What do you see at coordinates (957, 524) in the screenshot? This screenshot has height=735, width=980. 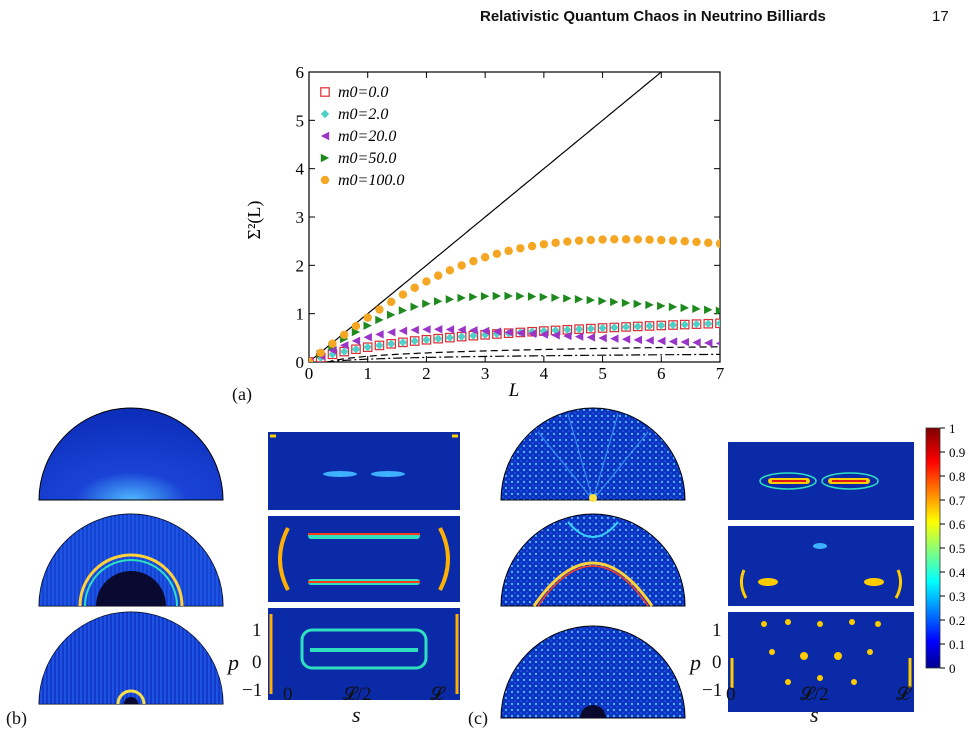 I see `colorbar-tick-label: 0.6` at bounding box center [957, 524].